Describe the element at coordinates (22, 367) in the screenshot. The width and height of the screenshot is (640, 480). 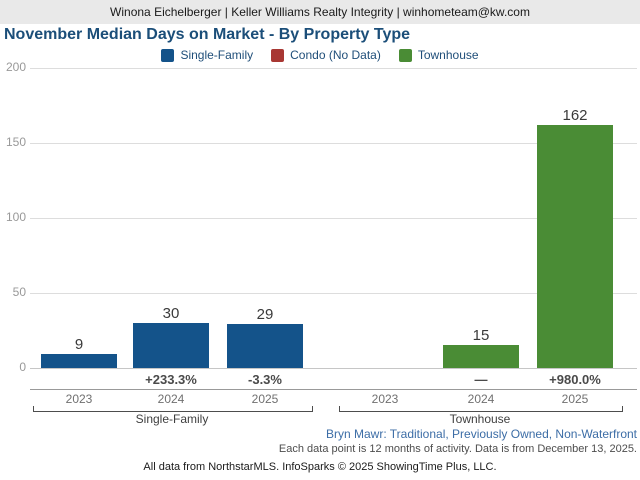
I see `y-axis-tick-label: 0` at that location.